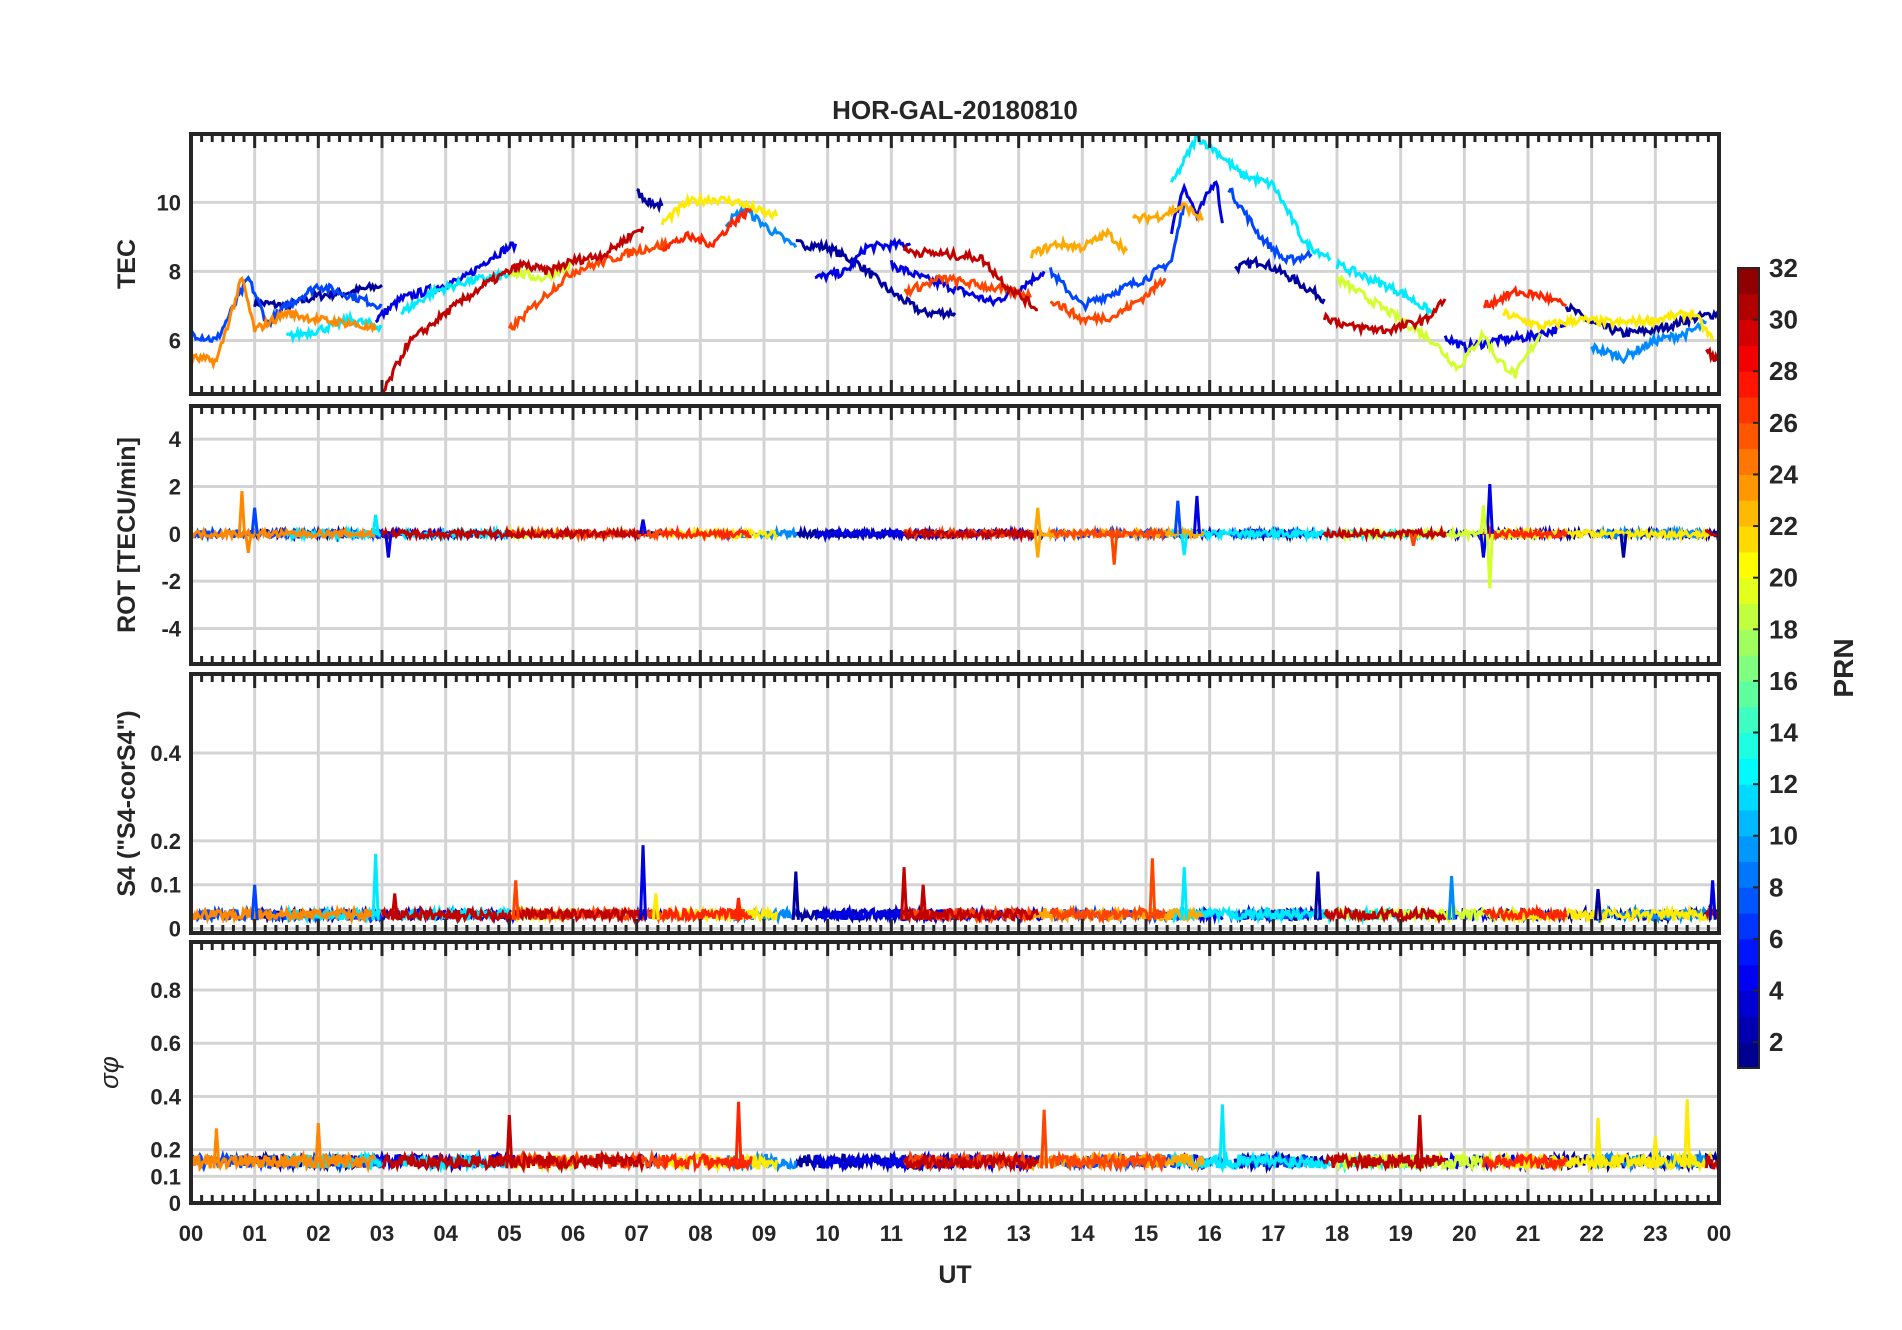  I want to click on y-tick-label: -2, so click(171, 581).